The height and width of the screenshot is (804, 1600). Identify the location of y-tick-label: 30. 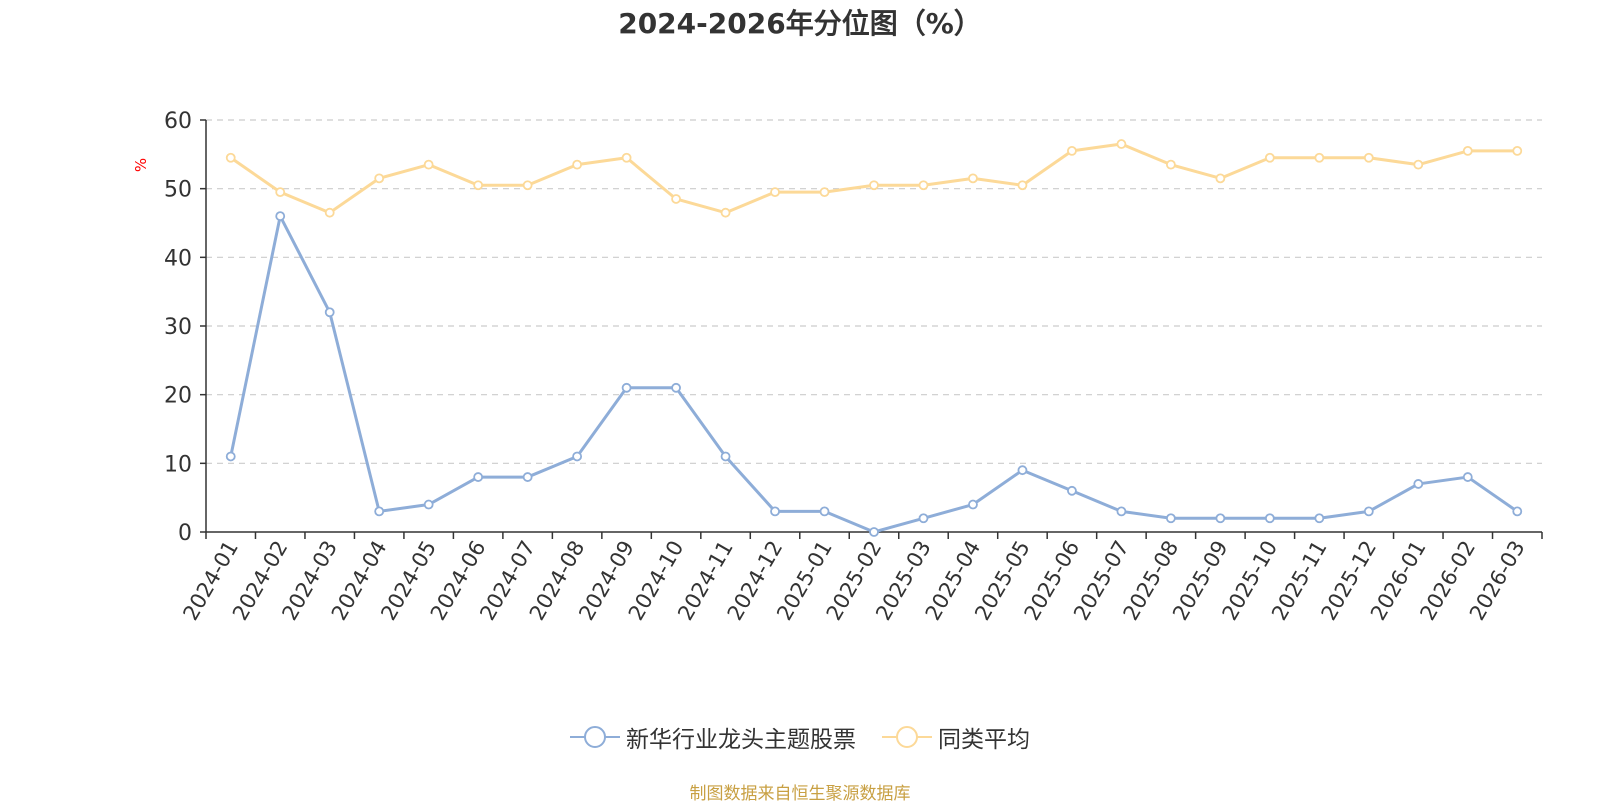
(178, 327).